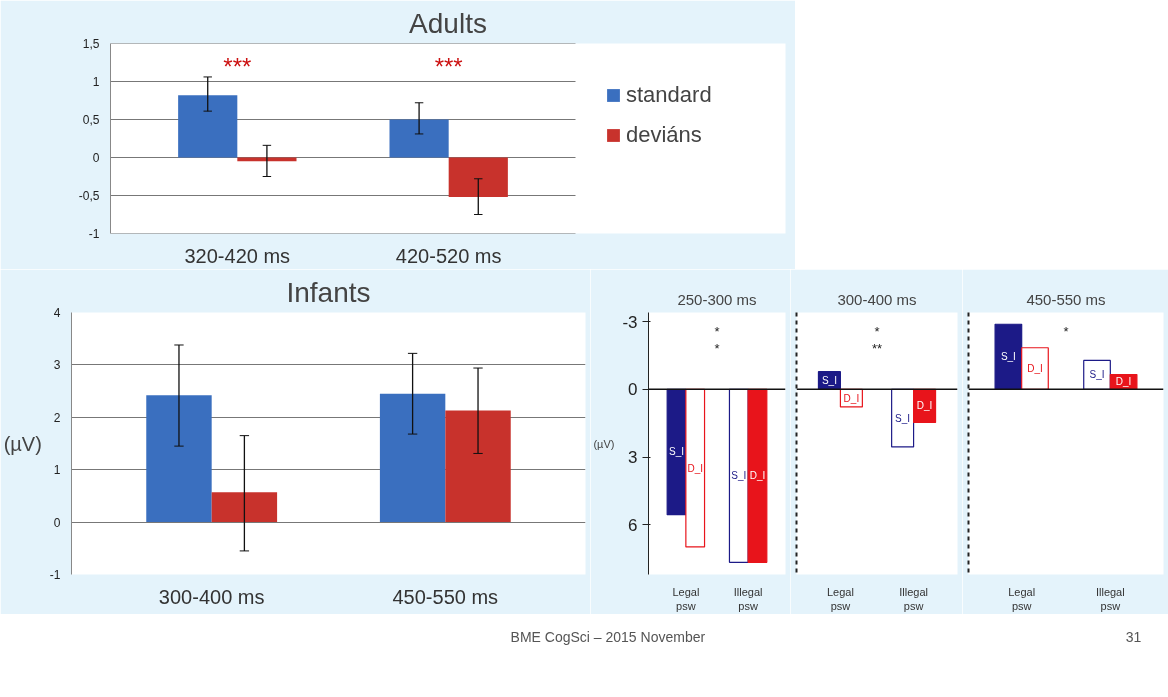 The width and height of the screenshot is (1168, 697). I want to click on x-tick-label: 320-420 ms, so click(237, 255).